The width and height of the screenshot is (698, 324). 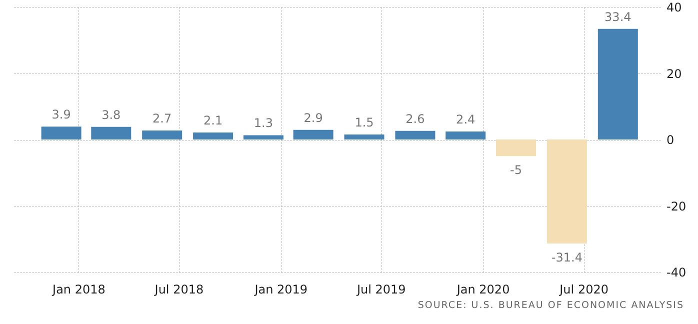 What do you see at coordinates (79, 289) in the screenshot?
I see `x-tick-label: Jan 2018` at bounding box center [79, 289].